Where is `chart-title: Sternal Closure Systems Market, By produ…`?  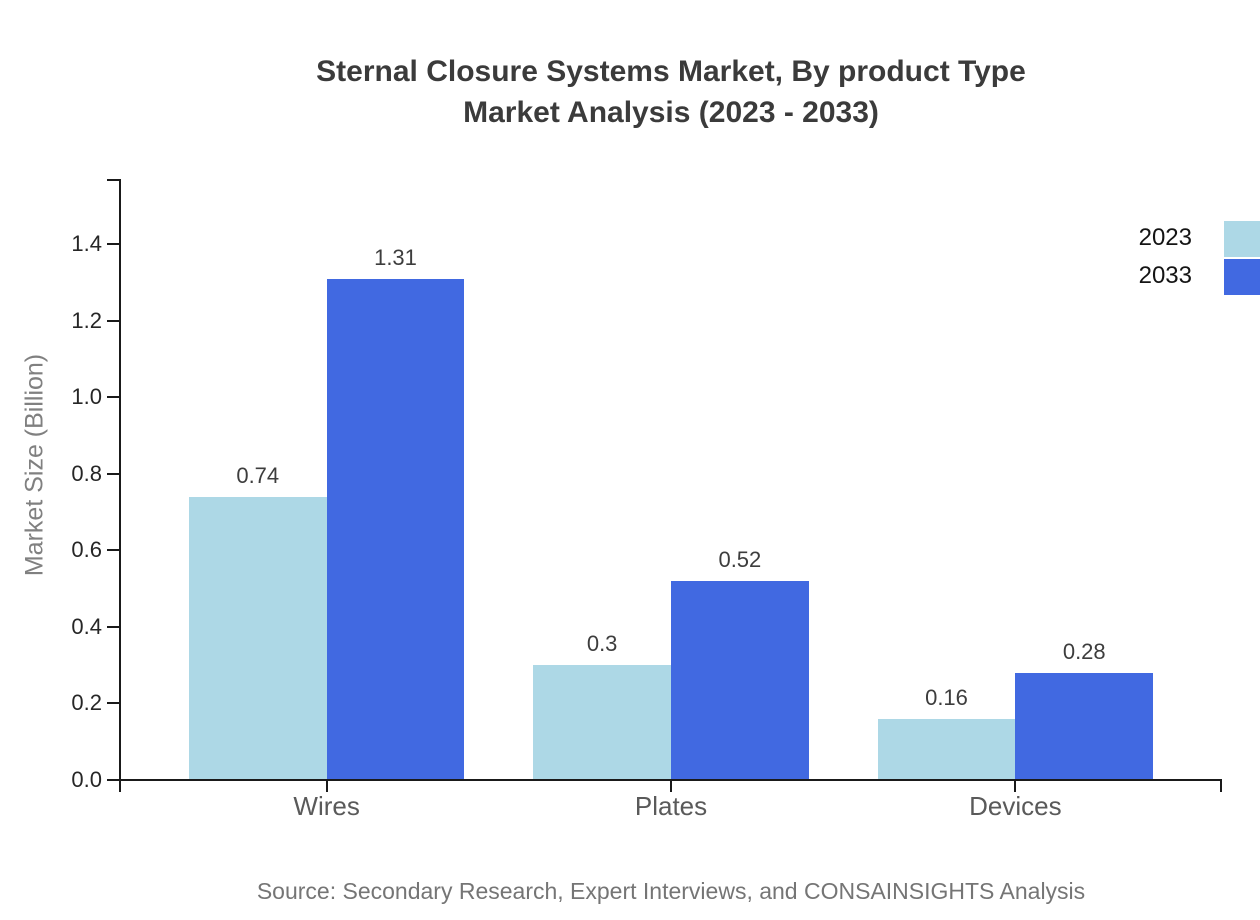 chart-title: Sternal Closure Systems Market, By produ… is located at coordinates (670, 92).